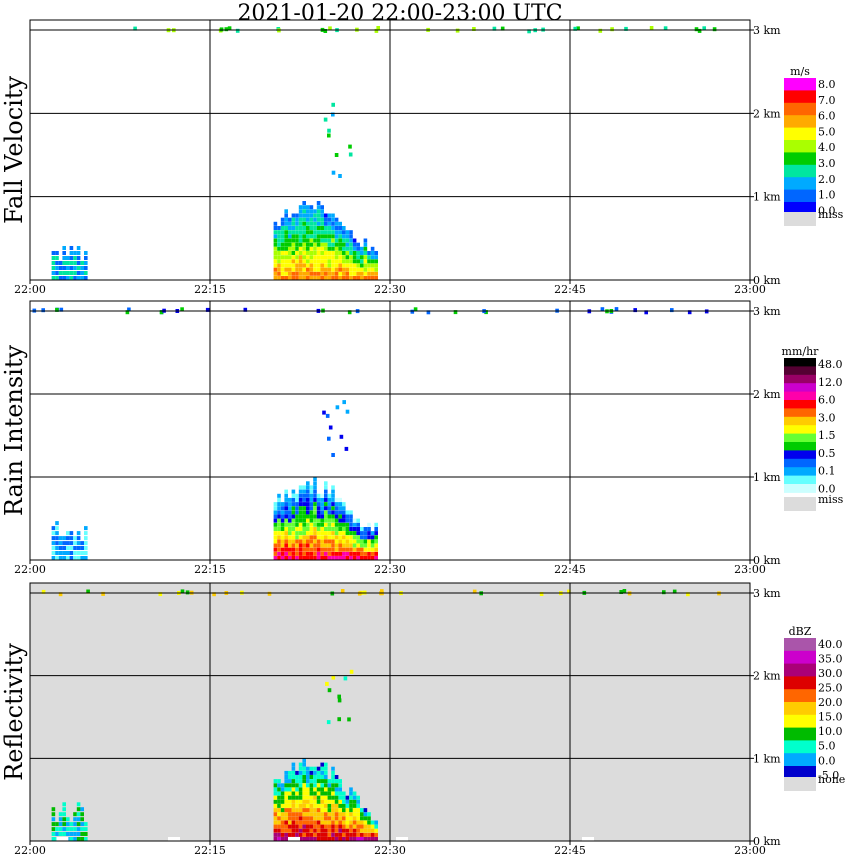 This screenshot has width=850, height=868. I want to click on colorbar-label: 8.0, so click(827, 84).